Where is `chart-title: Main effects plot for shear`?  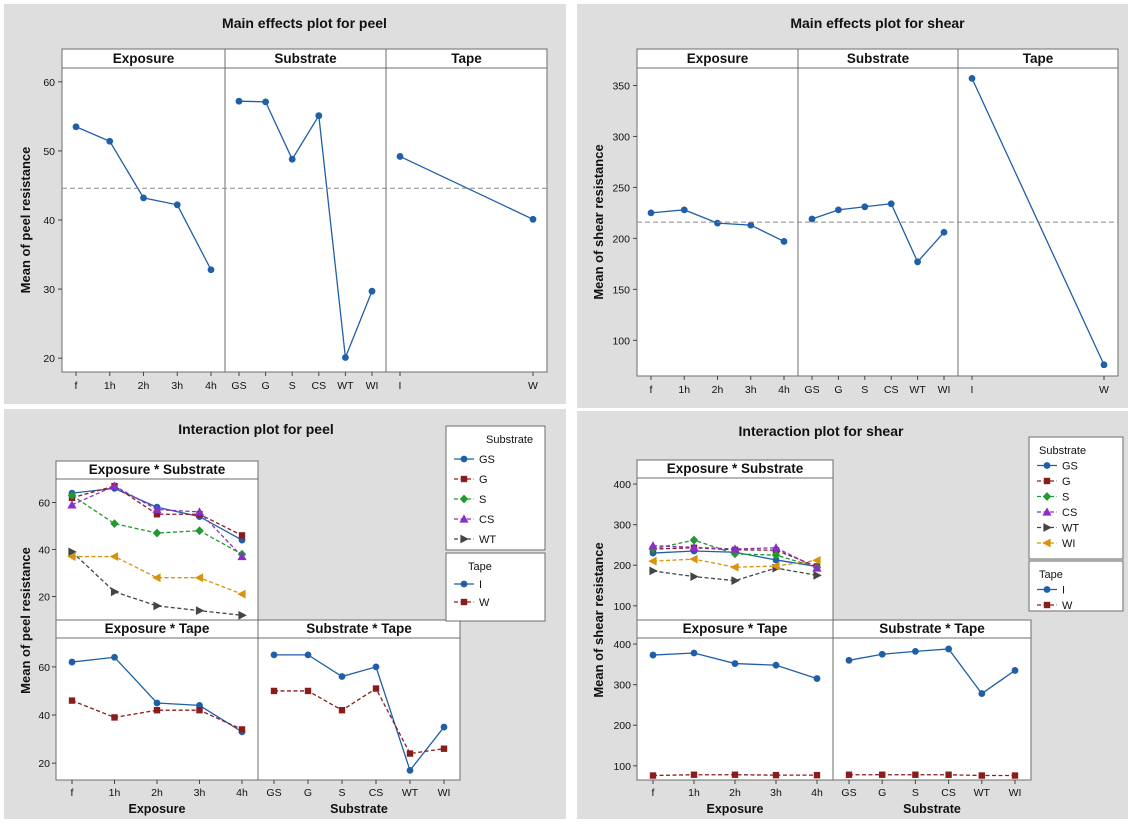 chart-title: Main effects plot for shear is located at coordinates (877, 23).